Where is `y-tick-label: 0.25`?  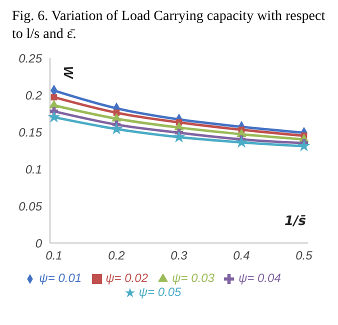
y-tick-label: 0.25 is located at coordinates (30, 58).